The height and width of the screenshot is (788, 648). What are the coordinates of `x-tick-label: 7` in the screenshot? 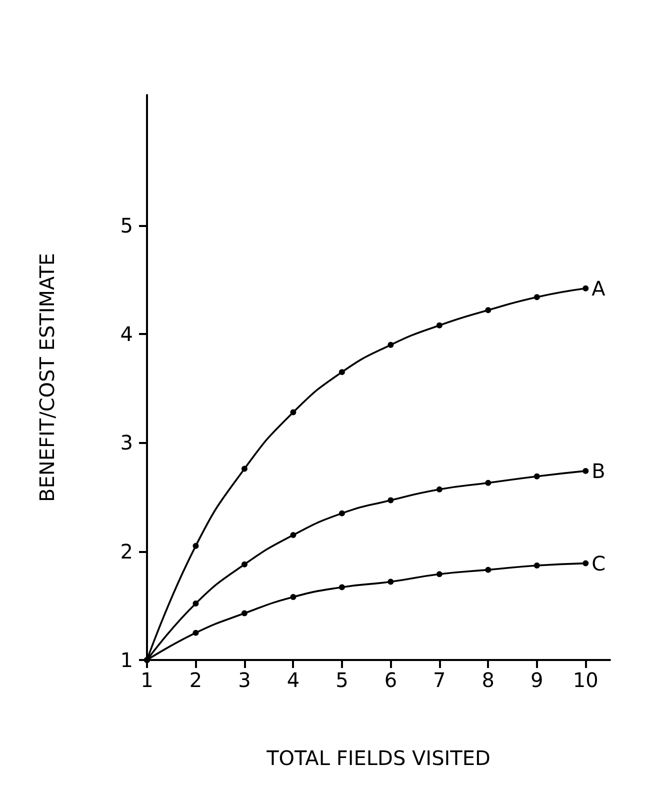 It's located at (439, 680).